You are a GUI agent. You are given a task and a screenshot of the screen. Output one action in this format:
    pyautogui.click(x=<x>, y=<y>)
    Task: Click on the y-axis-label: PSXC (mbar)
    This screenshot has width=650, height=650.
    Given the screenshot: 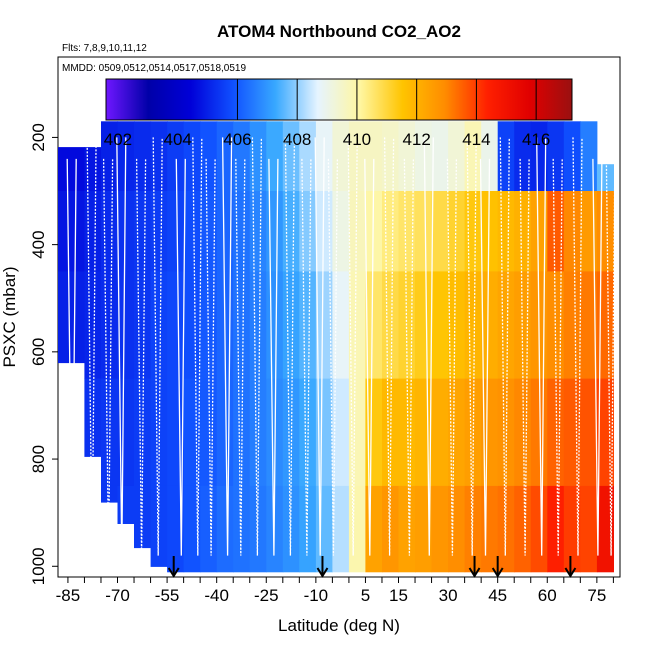 What is the action you would take?
    pyautogui.click(x=9, y=316)
    